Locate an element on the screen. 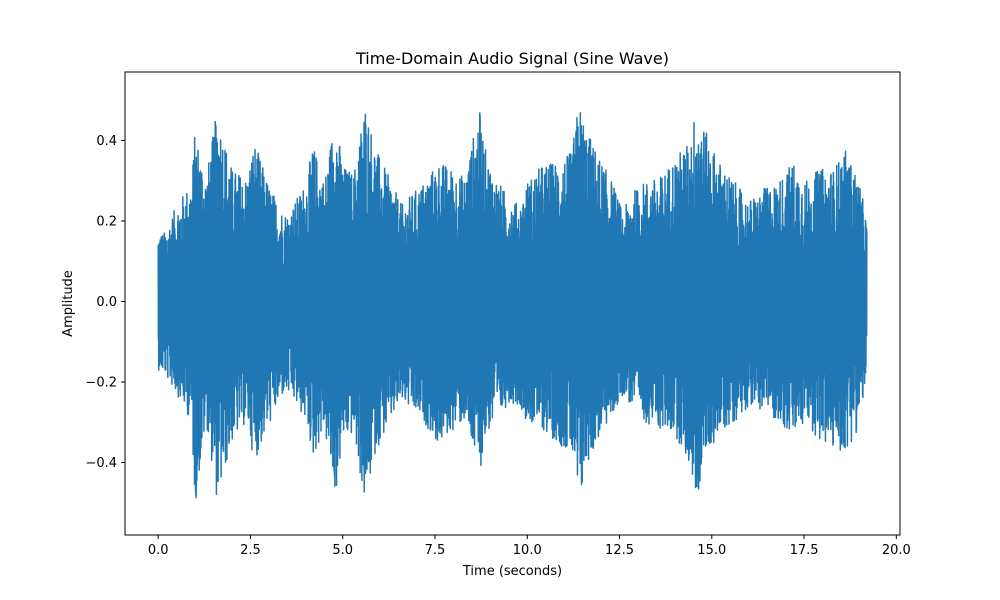 The image size is (1000, 600). y-tick-label: 0.2 is located at coordinates (106, 221).